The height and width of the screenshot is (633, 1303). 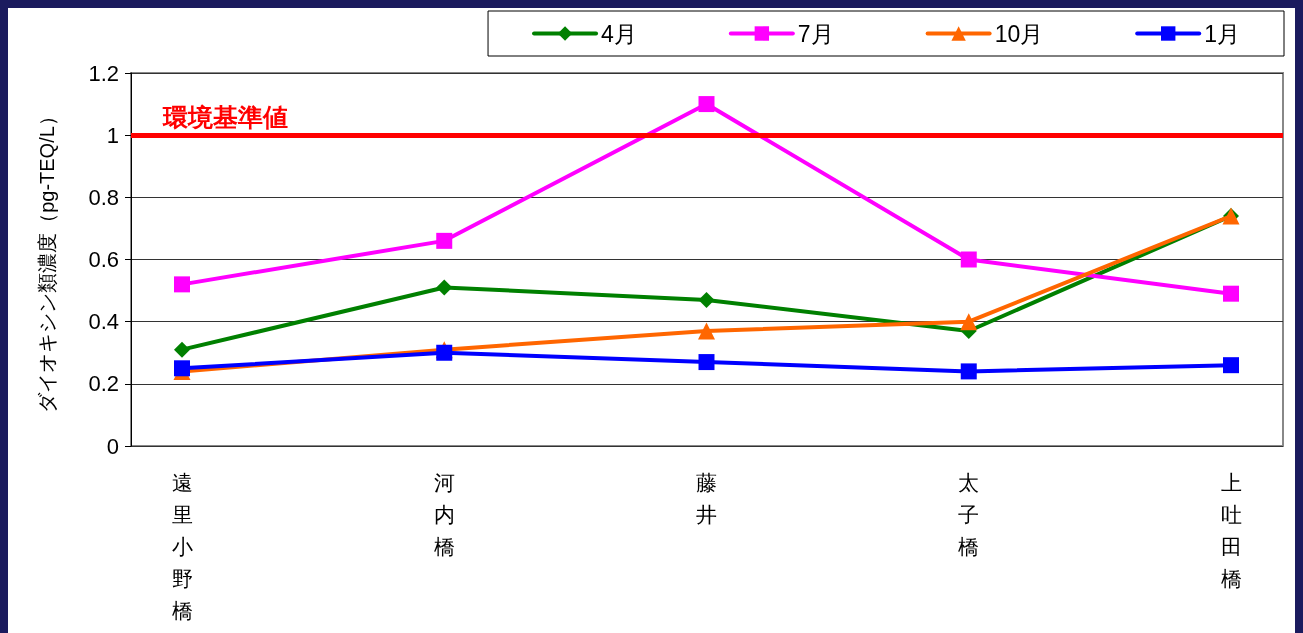 I want to click on legend-label: 7月, so click(x=815, y=33).